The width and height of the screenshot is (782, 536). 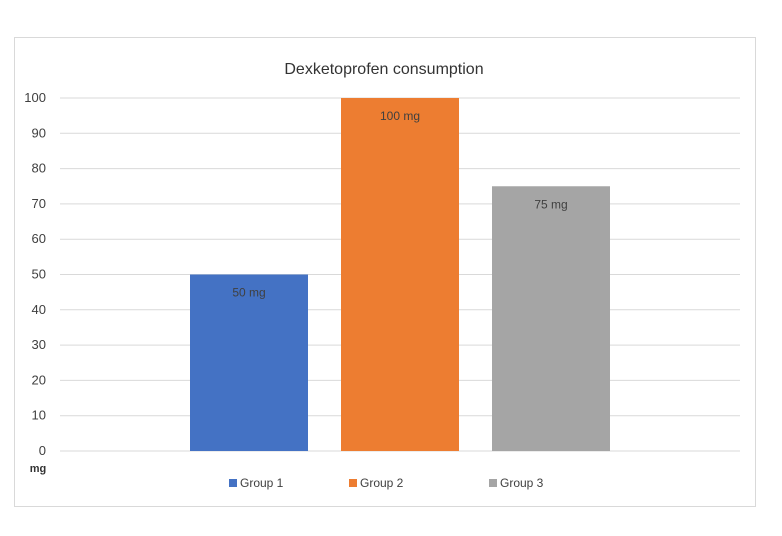 What do you see at coordinates (522, 483) in the screenshot?
I see `legend-label: Group 3` at bounding box center [522, 483].